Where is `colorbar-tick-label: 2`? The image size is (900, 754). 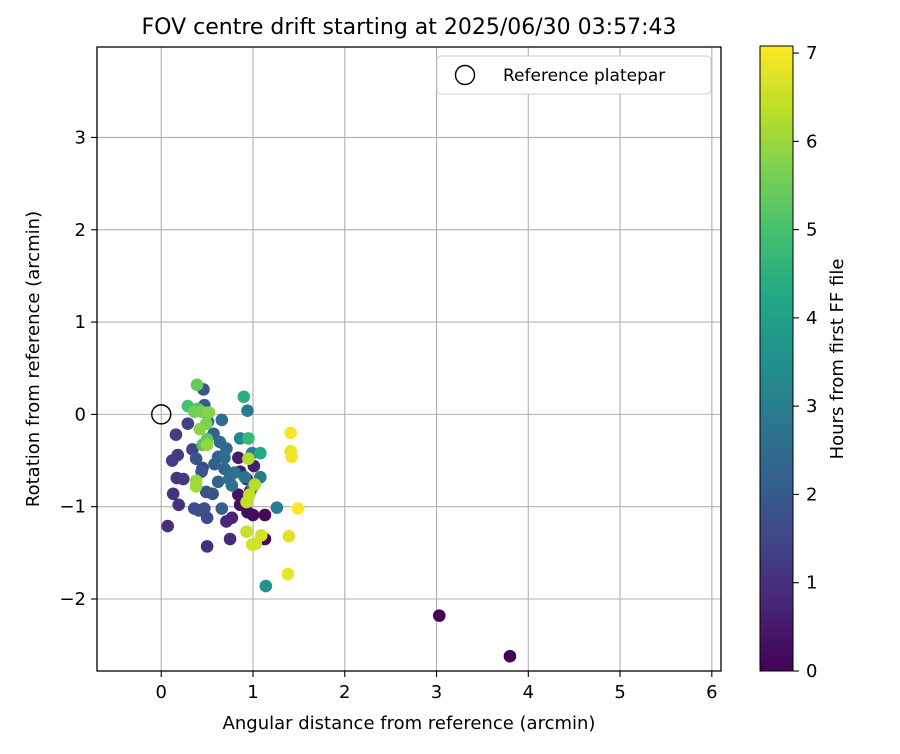 colorbar-tick-label: 2 is located at coordinates (811, 494).